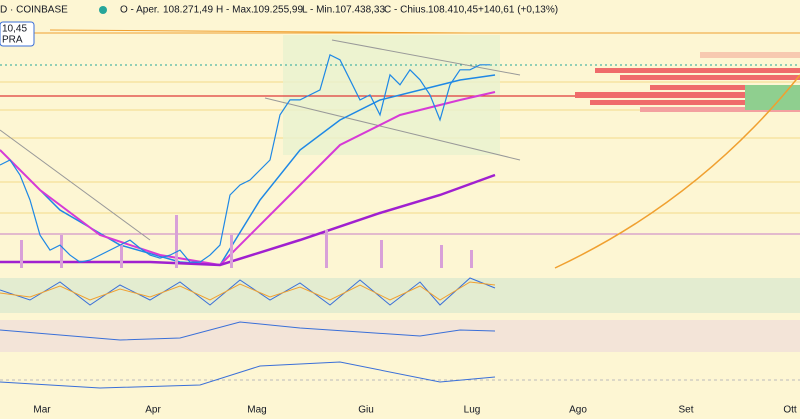  I want to click on high-value: 109.255,99, so click(278, 10).